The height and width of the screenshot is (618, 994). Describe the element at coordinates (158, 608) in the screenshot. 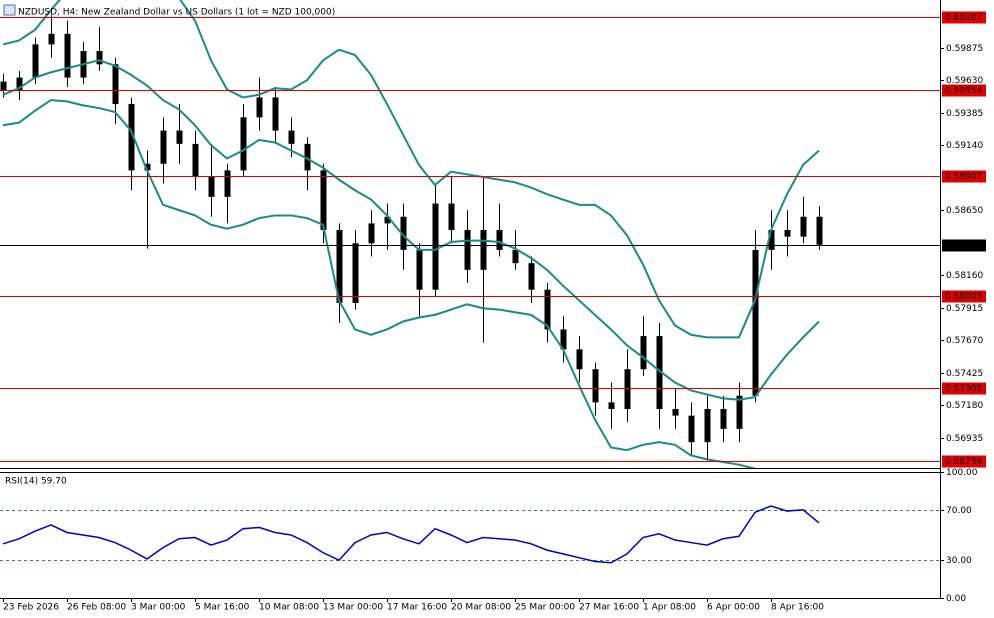

I see `x-tick-label: 3 Mar 00:00` at that location.